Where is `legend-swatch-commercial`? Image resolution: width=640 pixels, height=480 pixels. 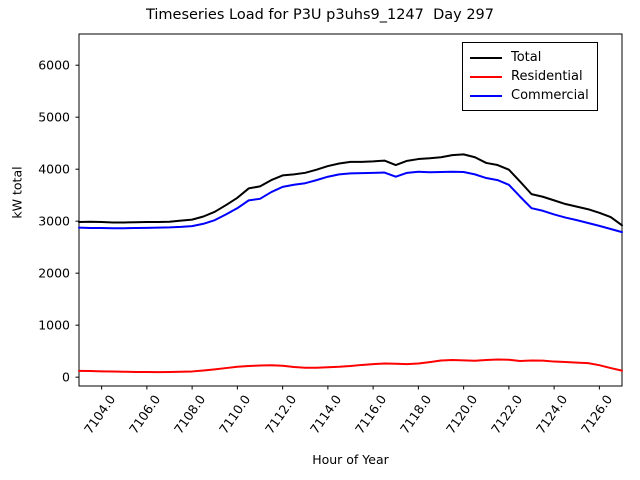
legend-swatch-commercial is located at coordinates (486, 95).